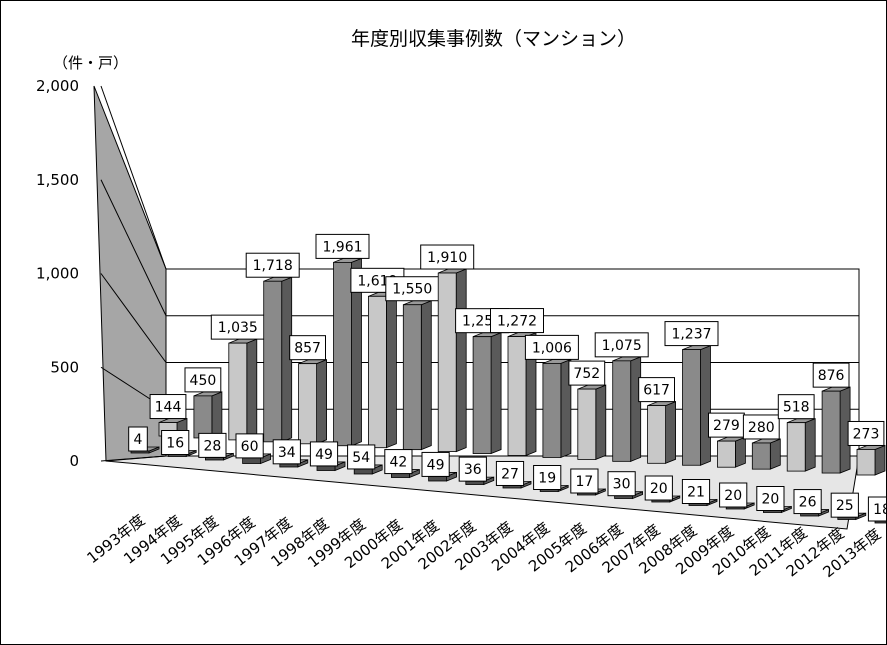 The width and height of the screenshot is (887, 645). I want to click on data-label-series1-text: 49, so click(436, 465).